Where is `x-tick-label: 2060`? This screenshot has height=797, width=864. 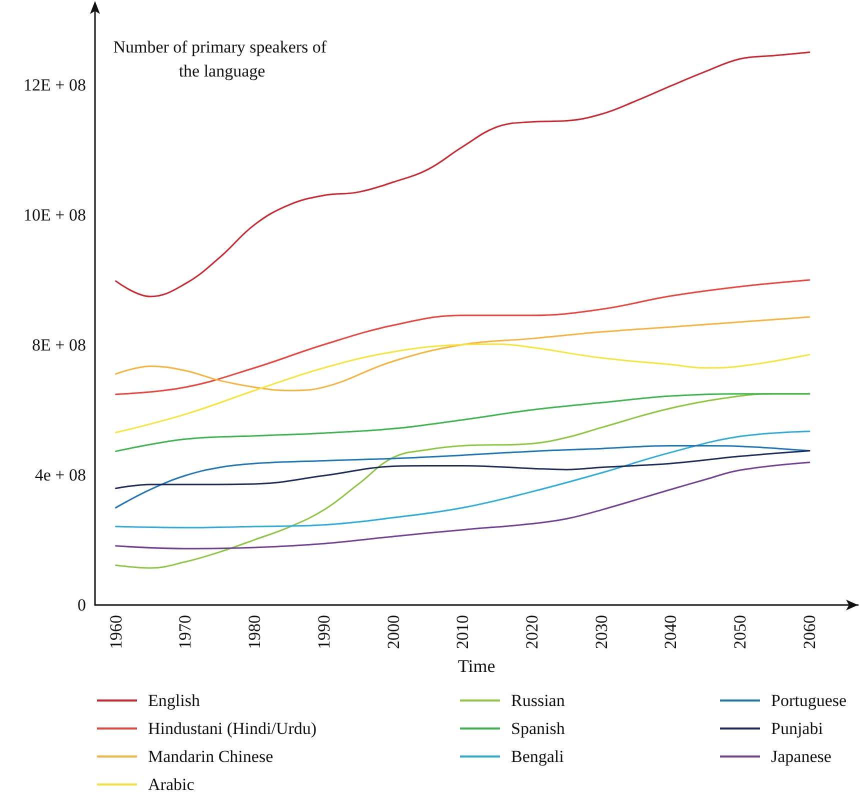
x-tick-label: 2060 is located at coordinates (809, 632).